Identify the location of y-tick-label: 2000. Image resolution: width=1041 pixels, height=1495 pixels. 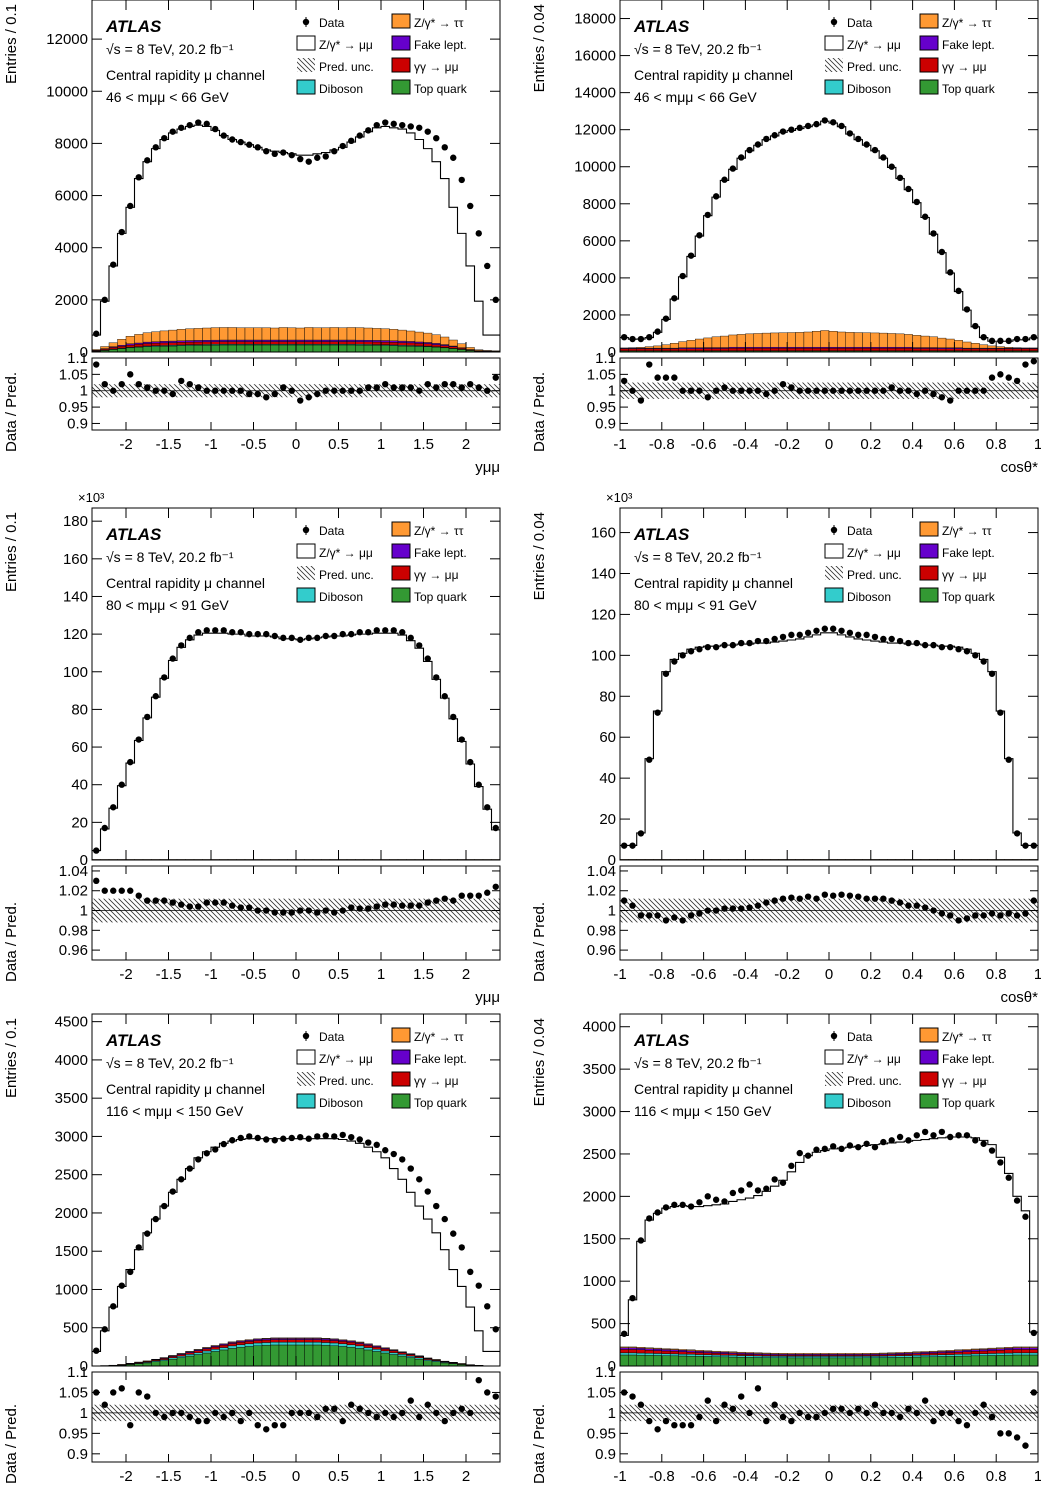
(599, 315).